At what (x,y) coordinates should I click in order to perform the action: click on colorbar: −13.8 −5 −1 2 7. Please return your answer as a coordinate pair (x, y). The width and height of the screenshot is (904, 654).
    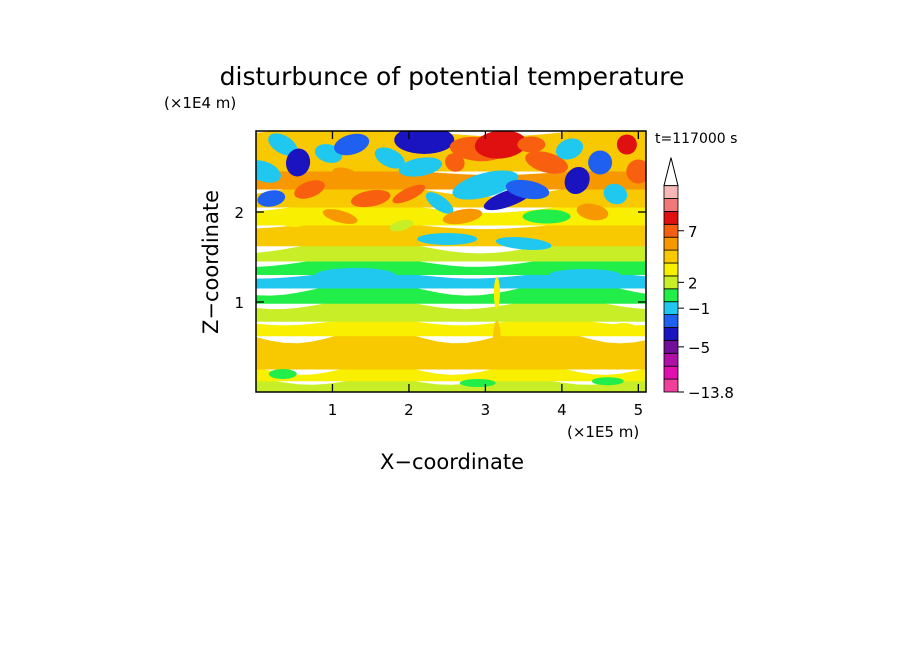
    Looking at the image, I should click on (698, 279).